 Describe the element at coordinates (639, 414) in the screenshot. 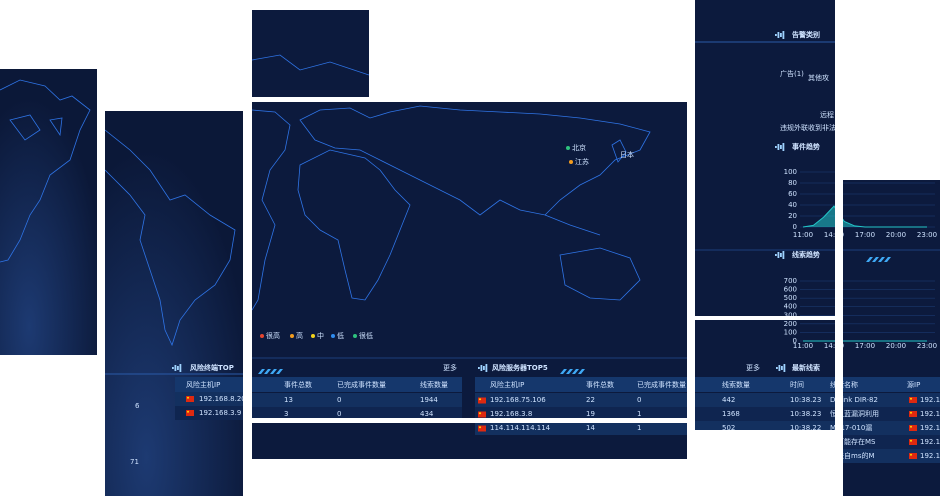

I see `cell: 1` at that location.